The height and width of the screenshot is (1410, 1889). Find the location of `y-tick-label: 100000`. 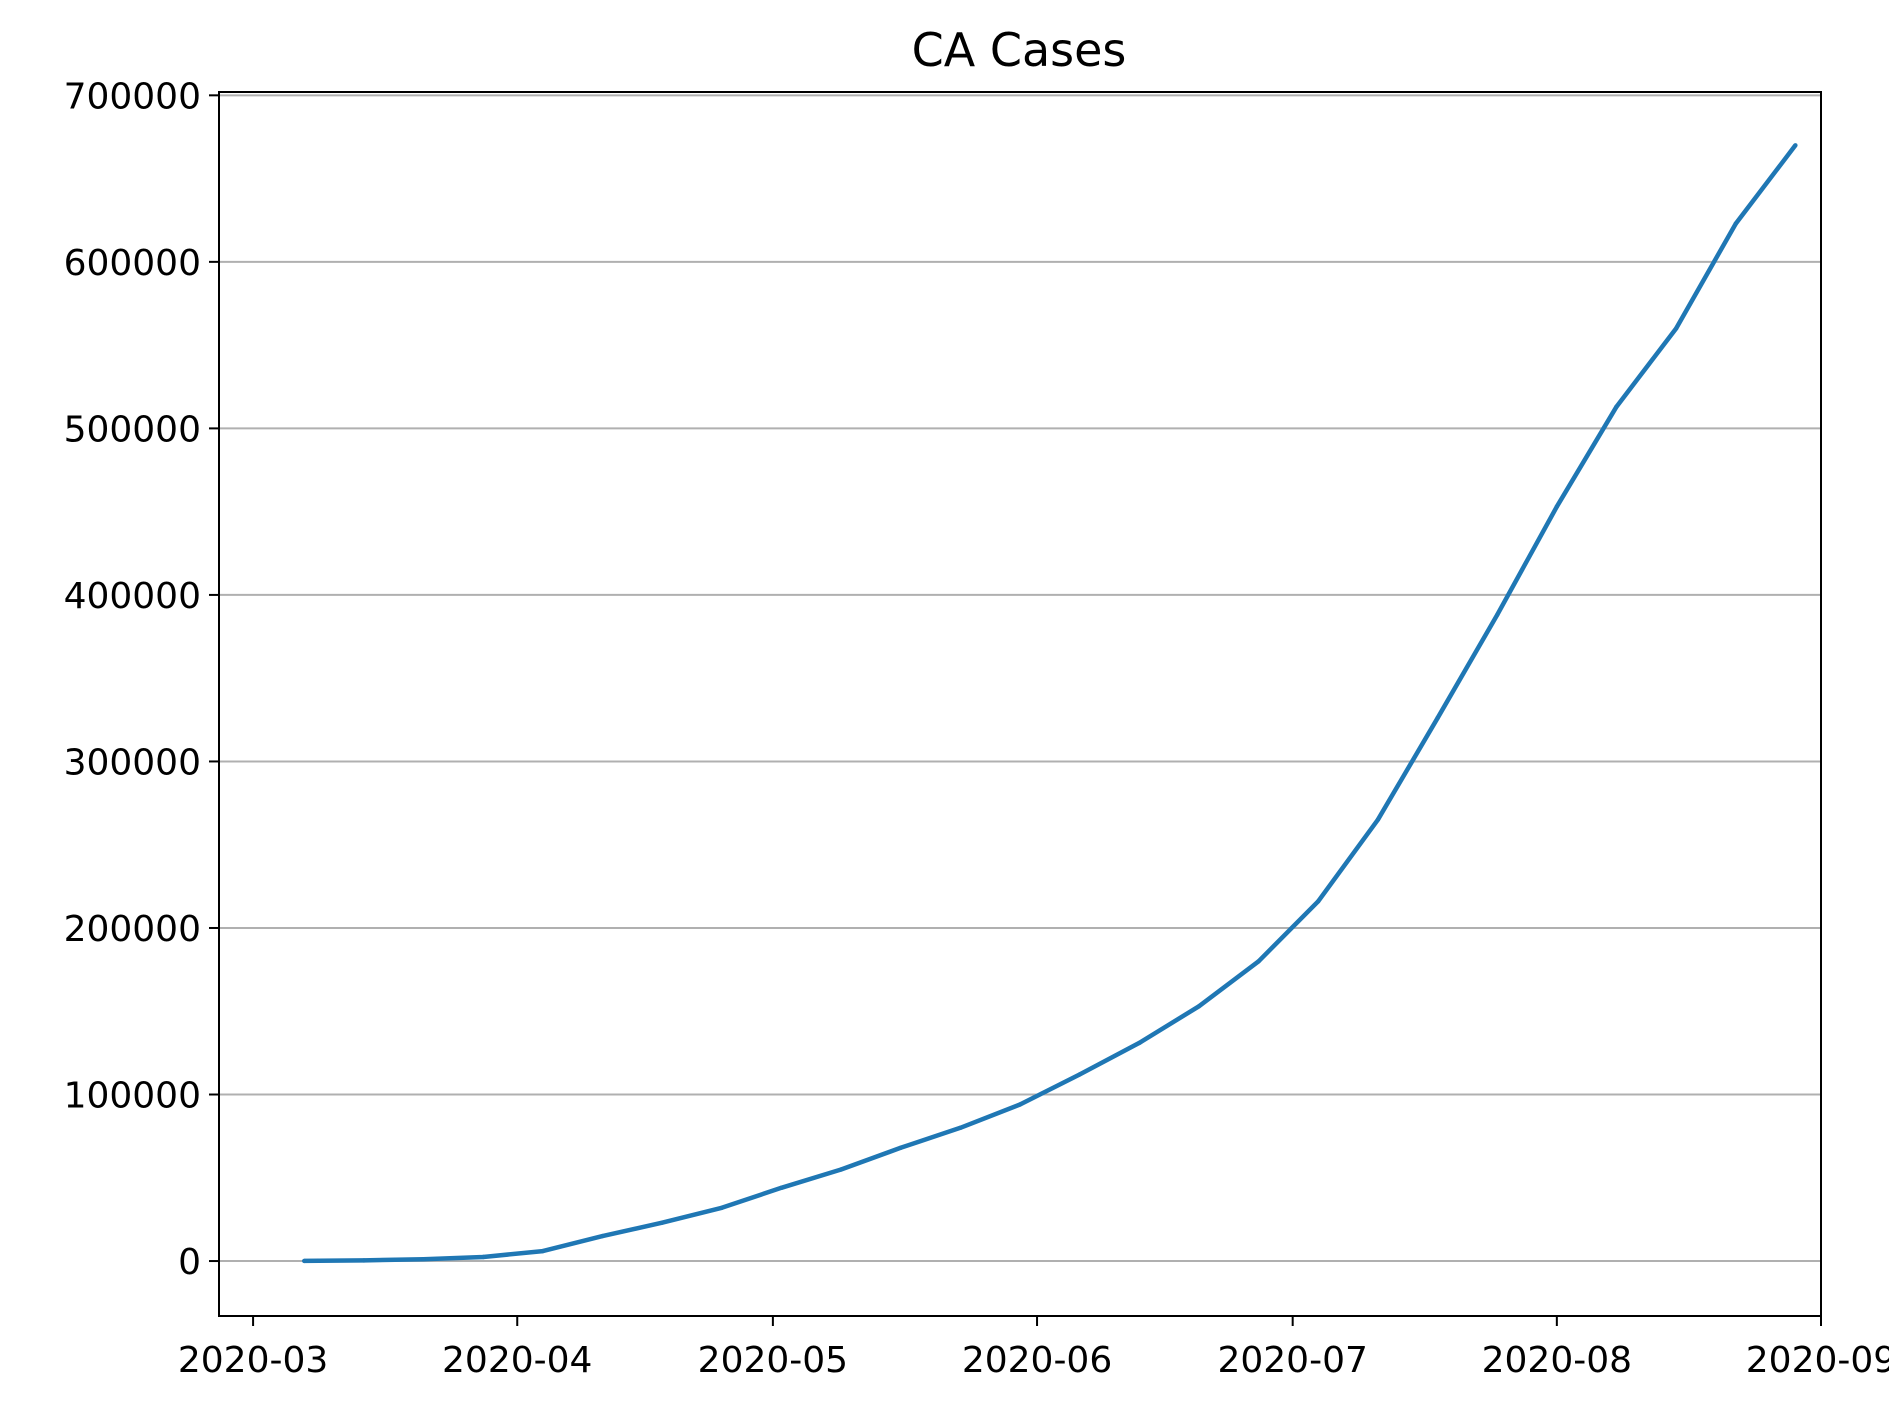

y-tick-label: 100000 is located at coordinates (132, 1096).